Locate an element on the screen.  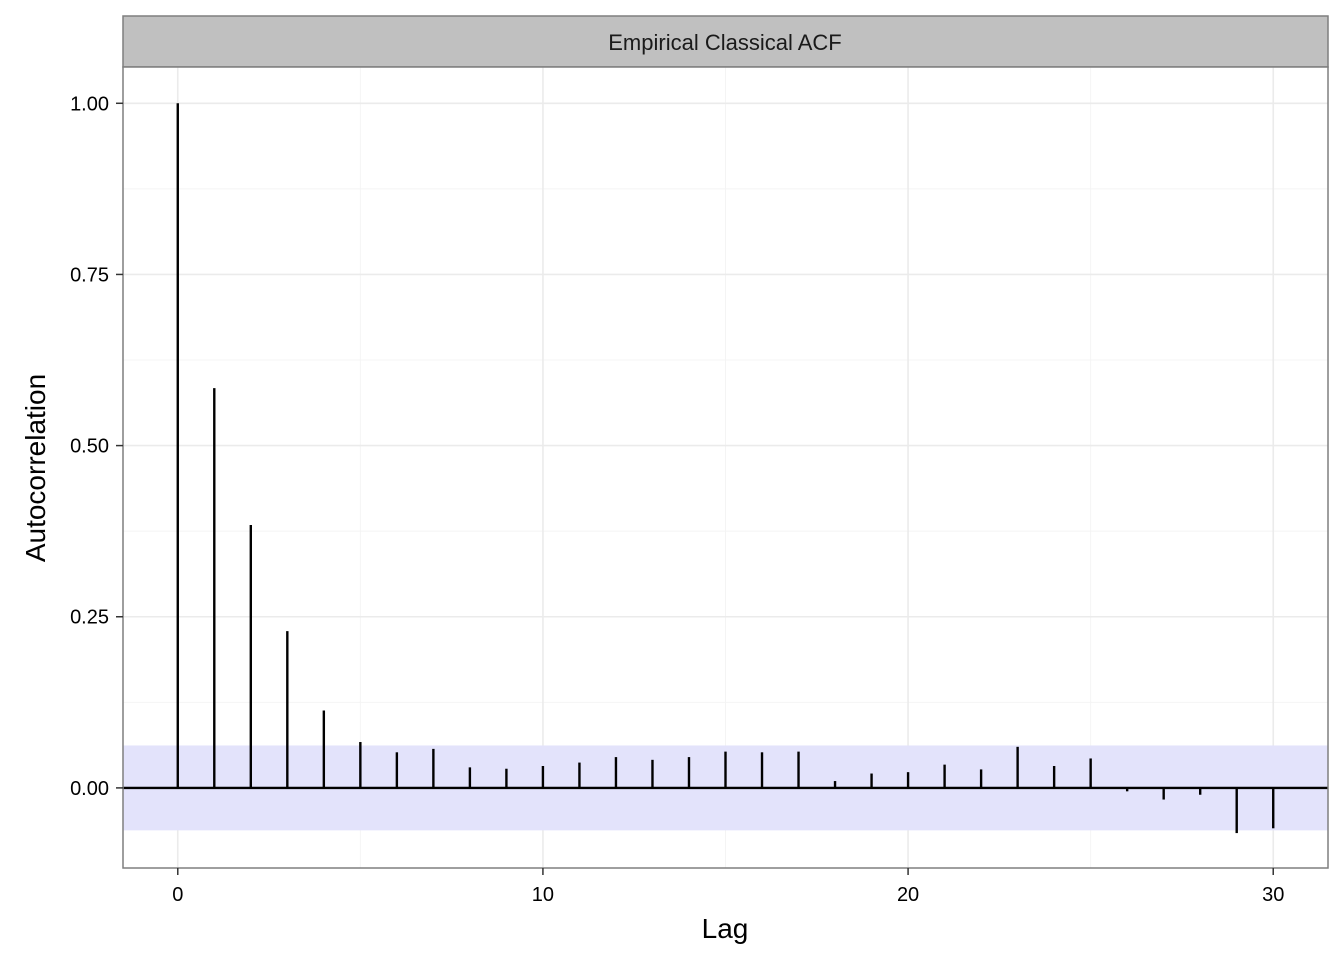
facet-strip-background is located at coordinates (725, 41).